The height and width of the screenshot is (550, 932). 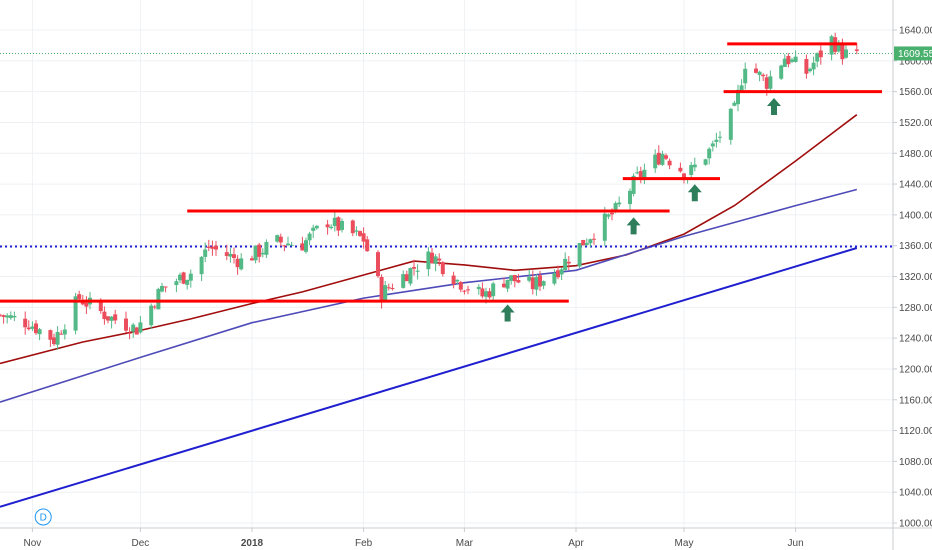 I want to click on x-tick-label: Feb, so click(x=364, y=543).